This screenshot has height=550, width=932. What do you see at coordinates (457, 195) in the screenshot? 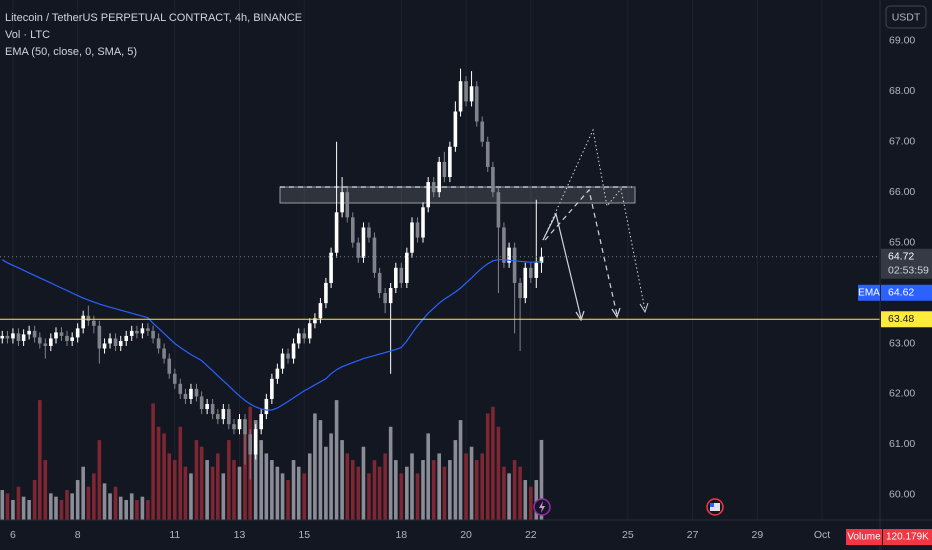
I see `zone-box` at bounding box center [457, 195].